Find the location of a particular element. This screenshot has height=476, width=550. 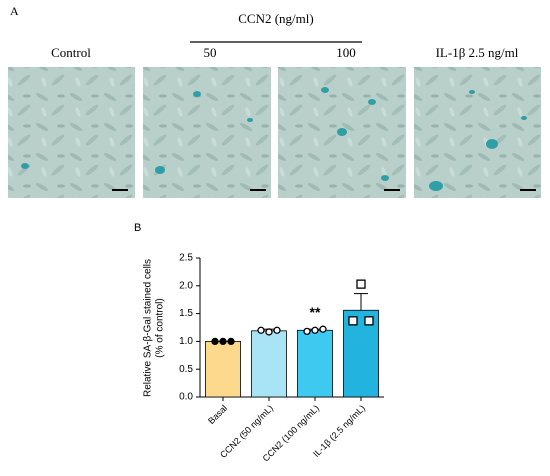

significance: ** is located at coordinates (315, 312).